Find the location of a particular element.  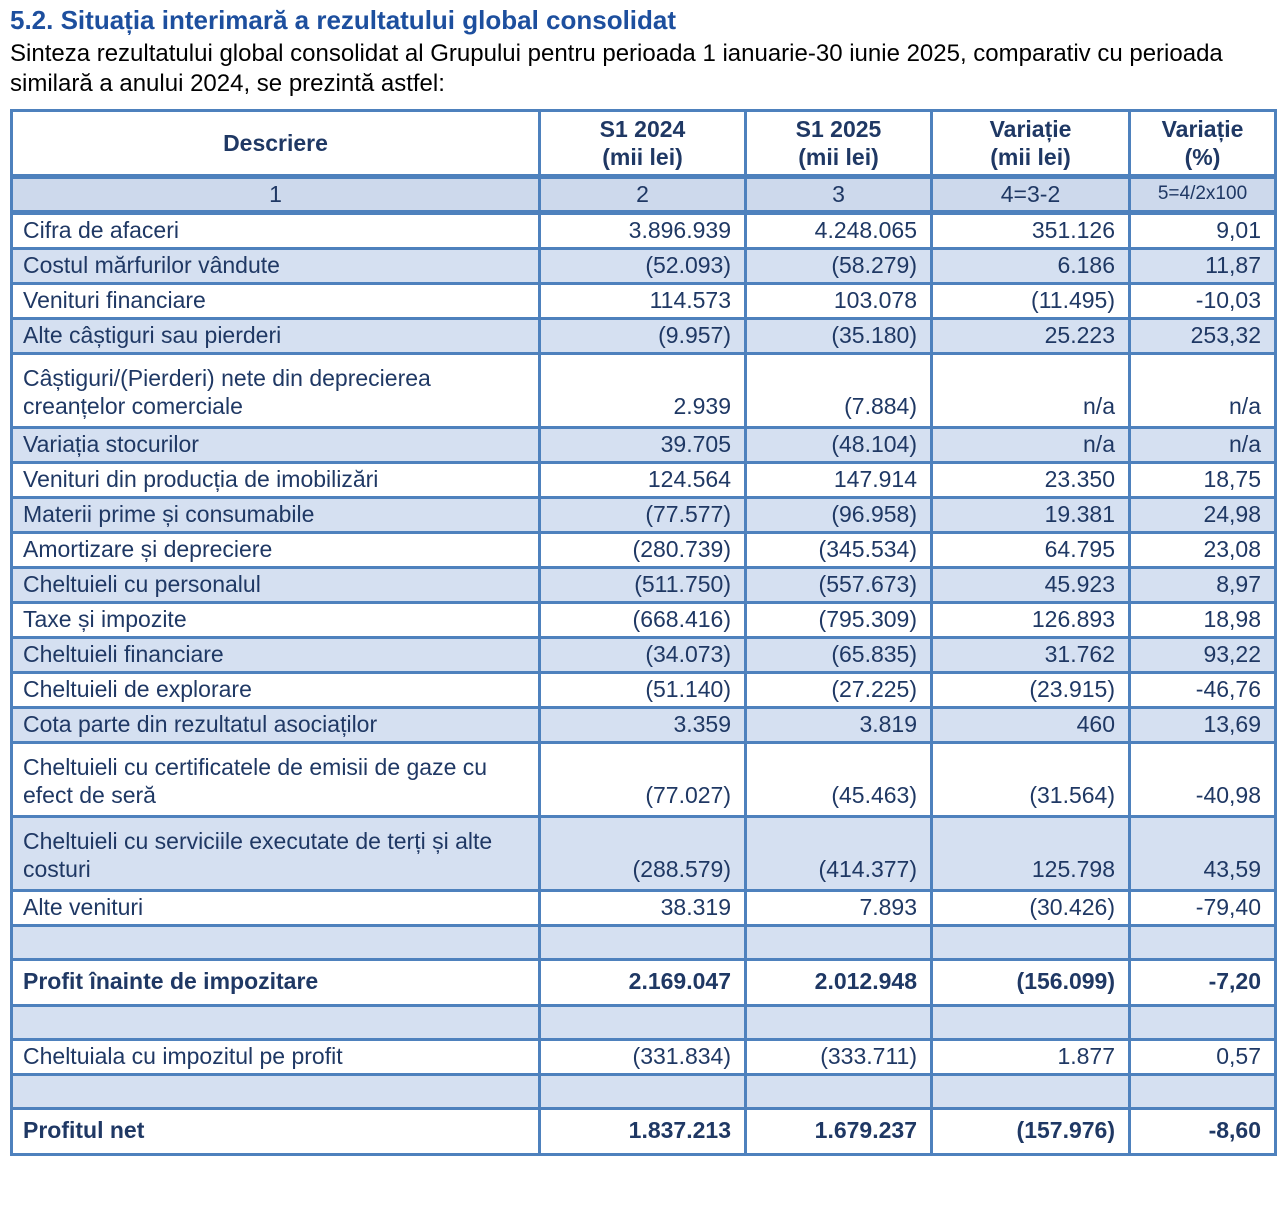

value-s1-2024: (77.027) is located at coordinates (642, 779).